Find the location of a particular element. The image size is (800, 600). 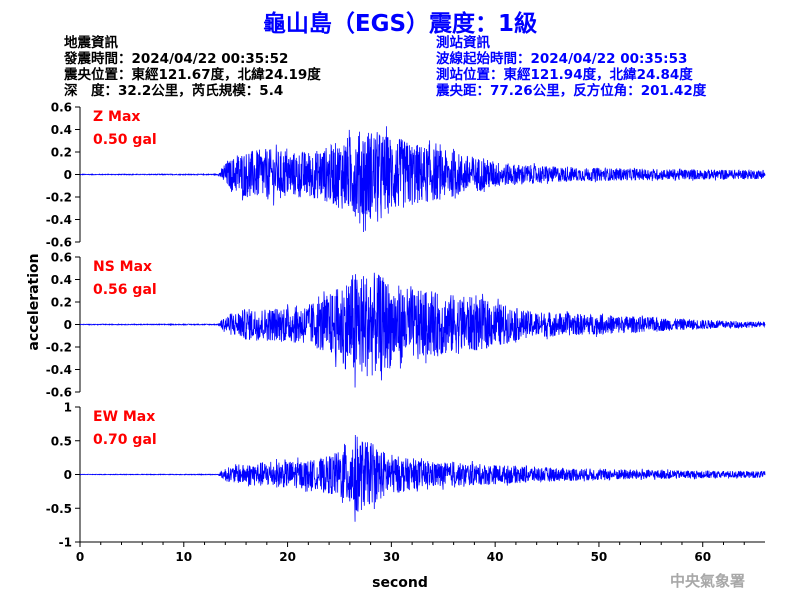

y-tick-label: -0.5 is located at coordinates (59, 509).